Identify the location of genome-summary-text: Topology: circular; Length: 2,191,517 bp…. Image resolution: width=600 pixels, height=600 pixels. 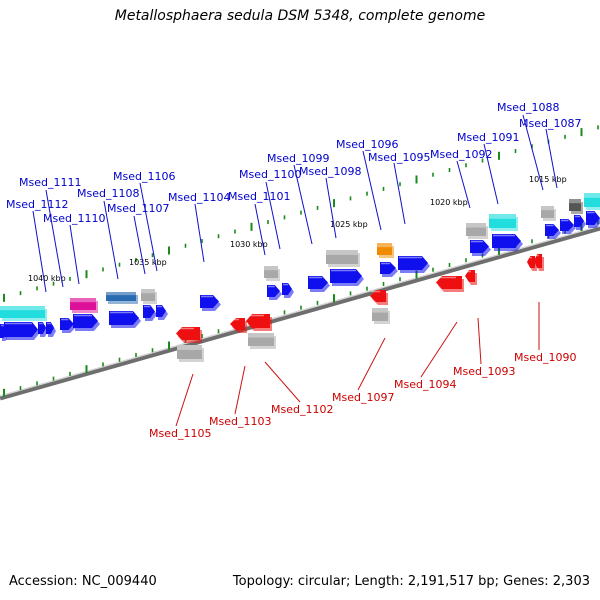
(411, 581).